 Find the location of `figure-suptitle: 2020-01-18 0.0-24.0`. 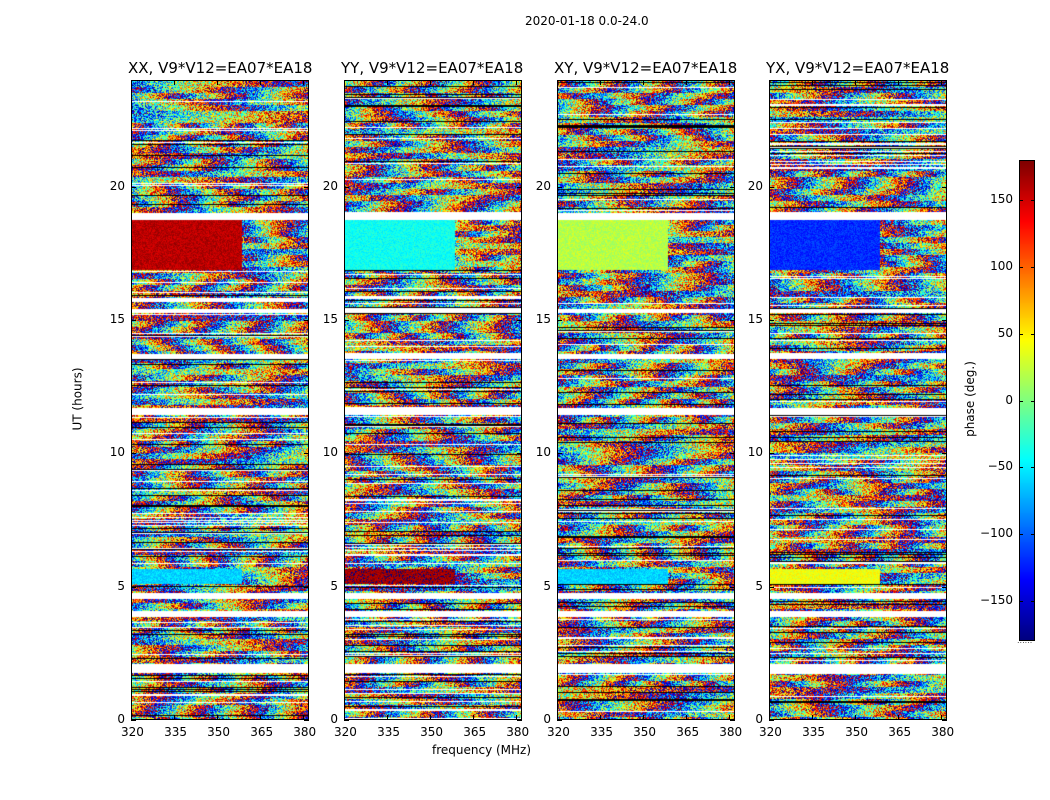

figure-suptitle: 2020-01-18 0.0-24.0 is located at coordinates (587, 21).